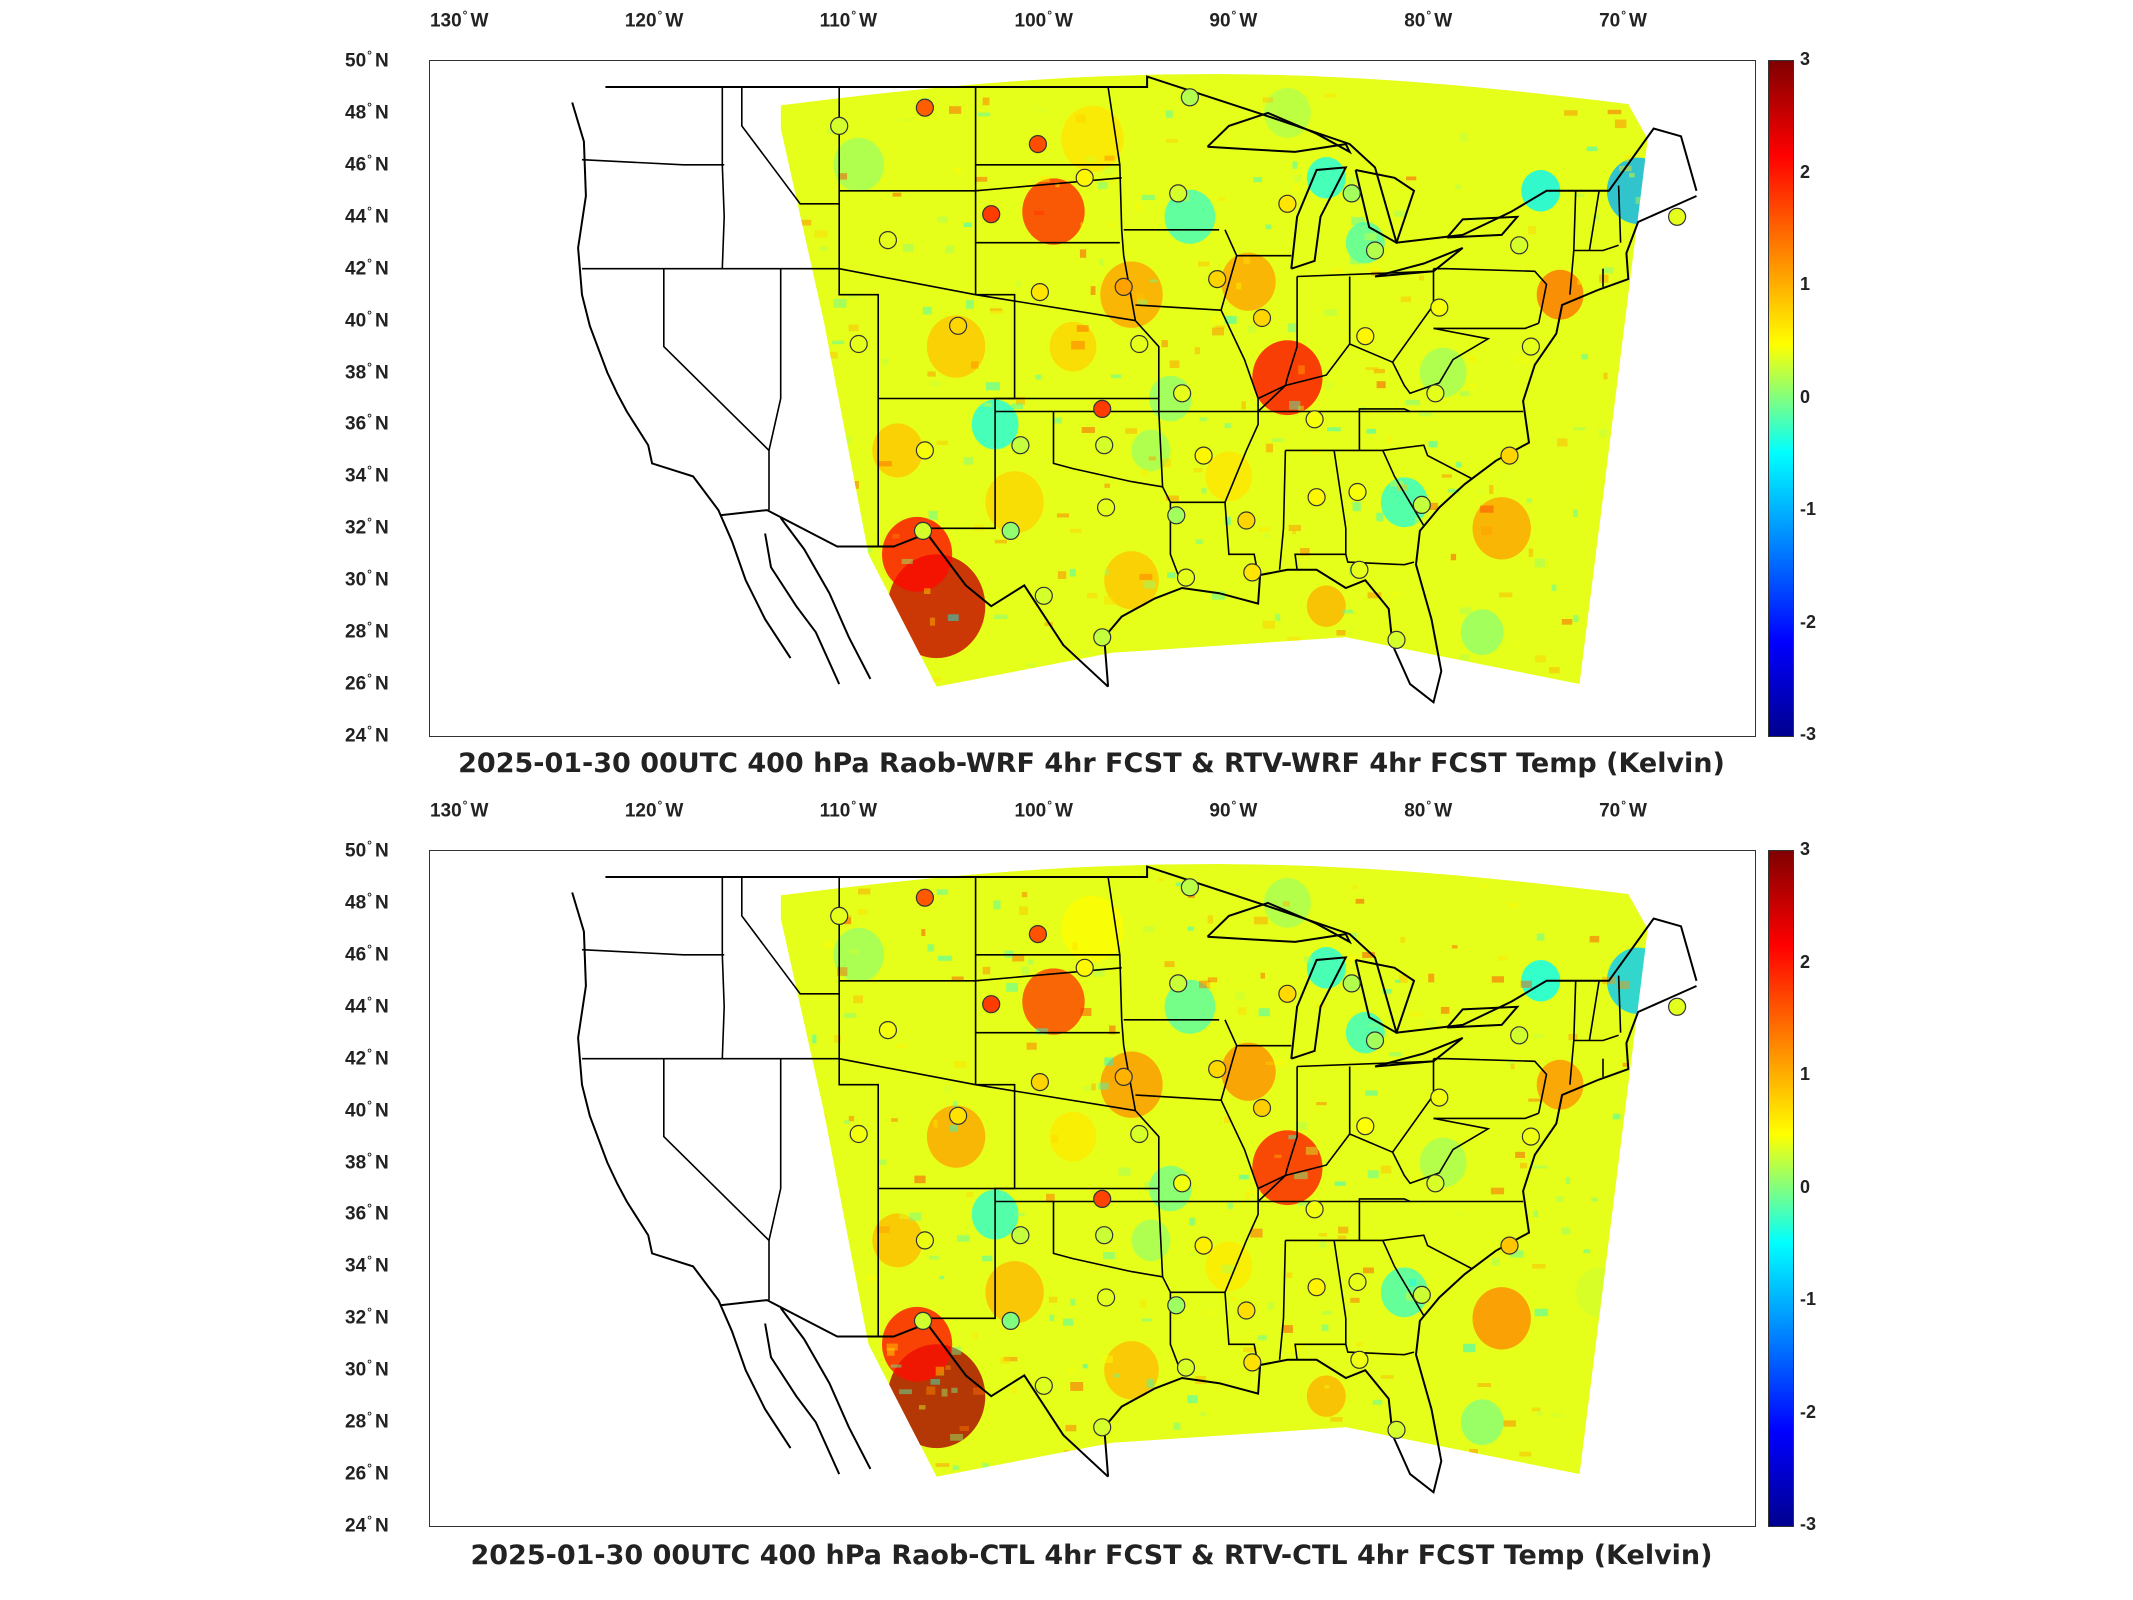 This screenshot has height=1600, width=2133. Describe the element at coordinates (1044, 20) in the screenshot. I see `longitude-label: 100° W` at that location.